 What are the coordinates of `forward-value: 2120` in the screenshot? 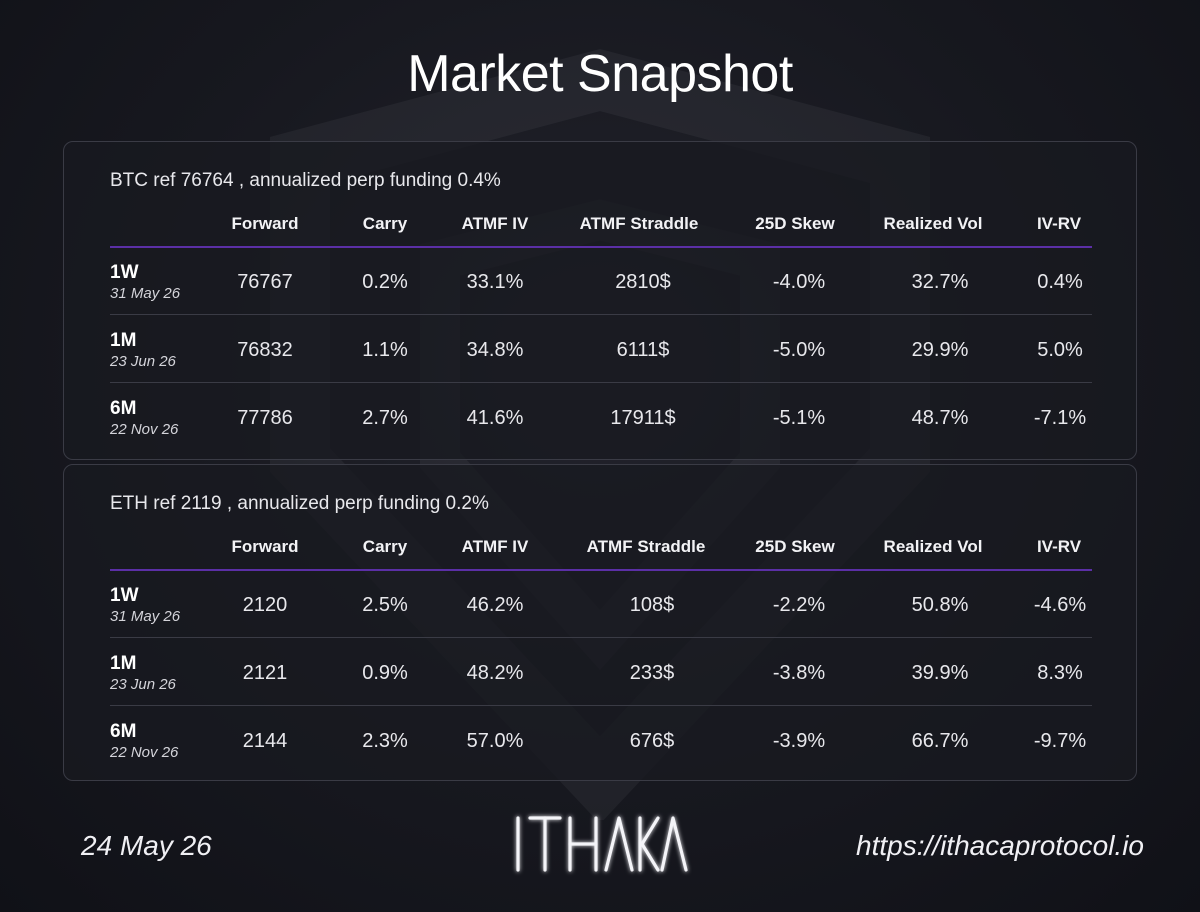 It's located at (265, 605).